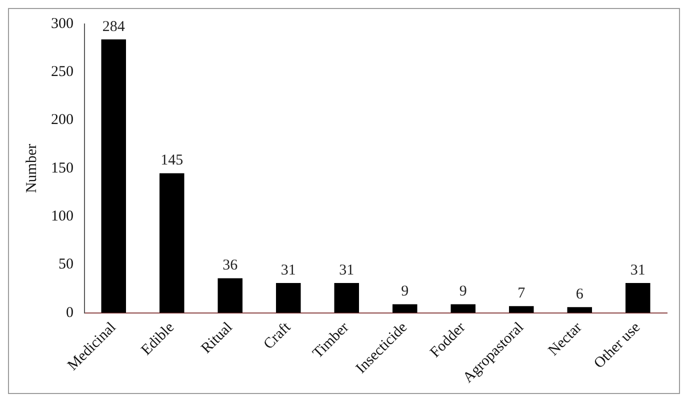 The width and height of the screenshot is (688, 402). What do you see at coordinates (62, 120) in the screenshot?
I see `y-tick-label: 200` at bounding box center [62, 120].